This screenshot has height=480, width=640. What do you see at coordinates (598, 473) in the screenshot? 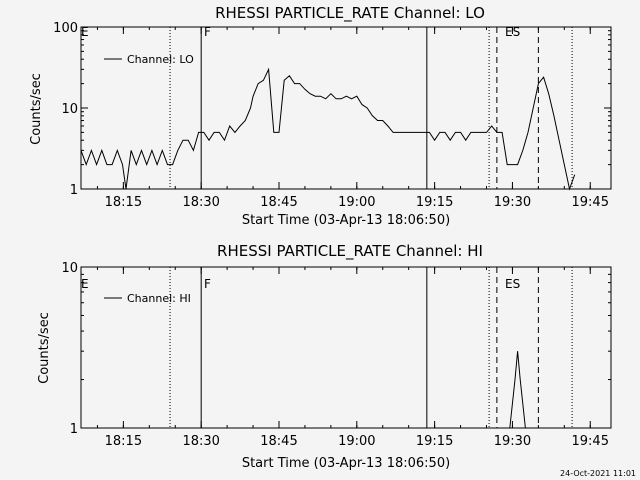
I see `footer-timestamp: 24-Oct-2021 11:01` at bounding box center [598, 473].